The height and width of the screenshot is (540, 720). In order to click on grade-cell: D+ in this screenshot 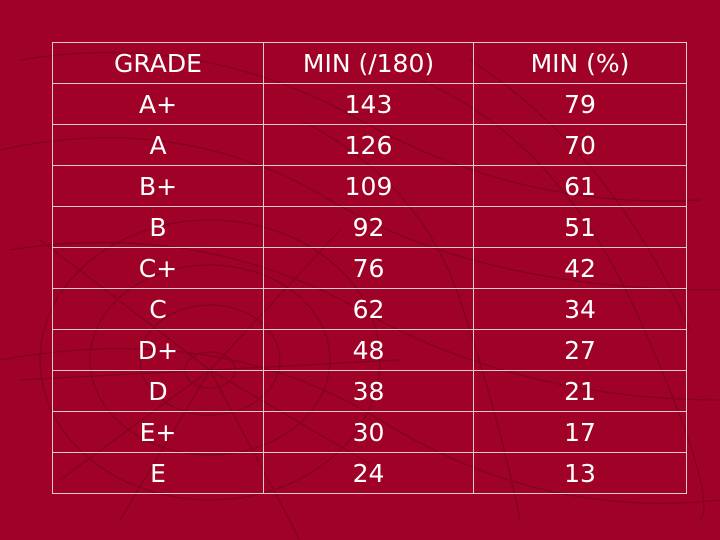, I will do `click(158, 350)`.